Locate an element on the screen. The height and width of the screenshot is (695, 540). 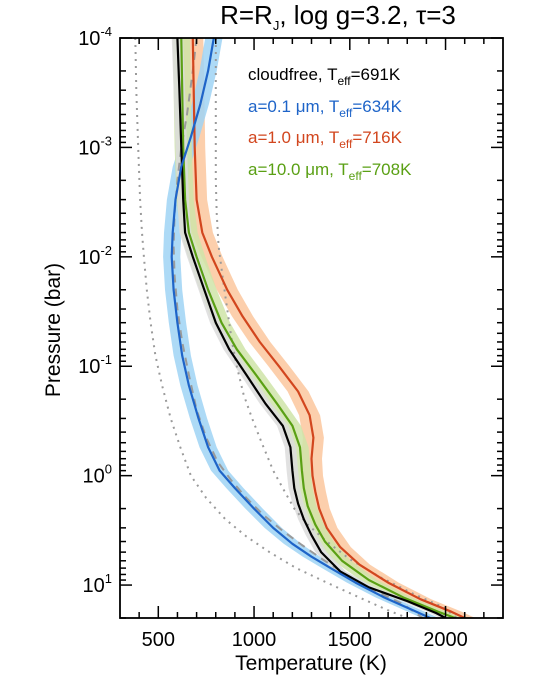
y-axis-label: Pressure (bar) is located at coordinates (53, 330).